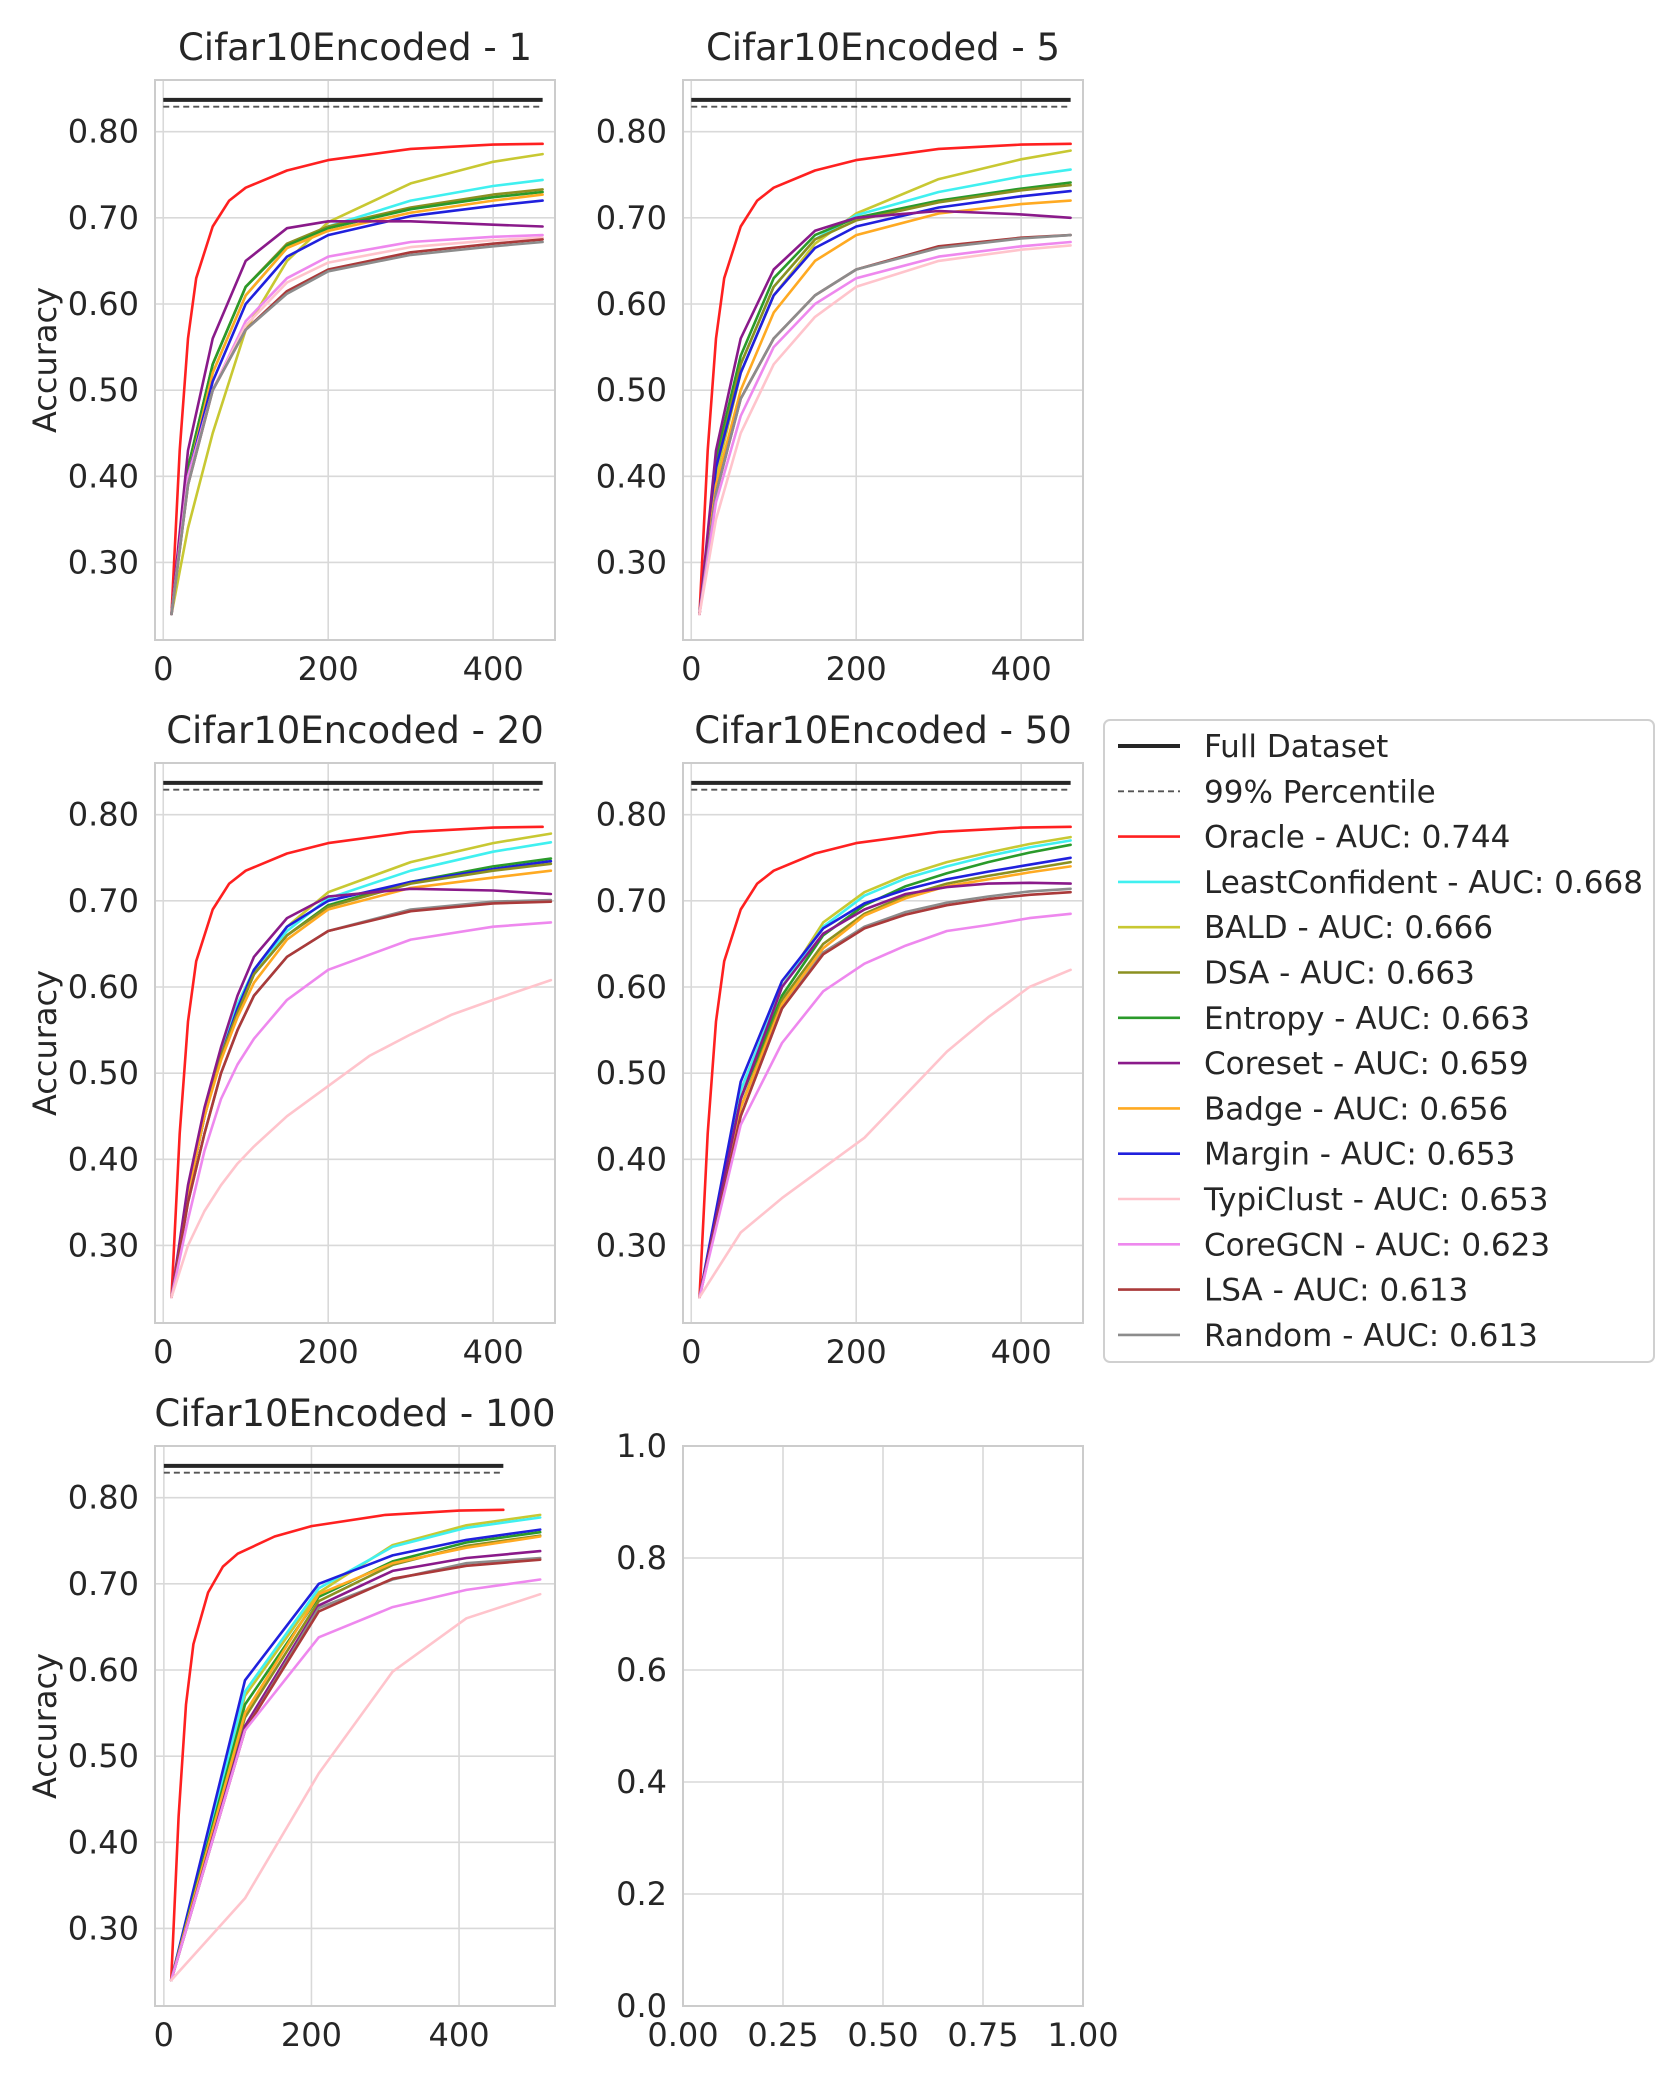  I want to click on y-axis-label: Accuracy, so click(45, 360).